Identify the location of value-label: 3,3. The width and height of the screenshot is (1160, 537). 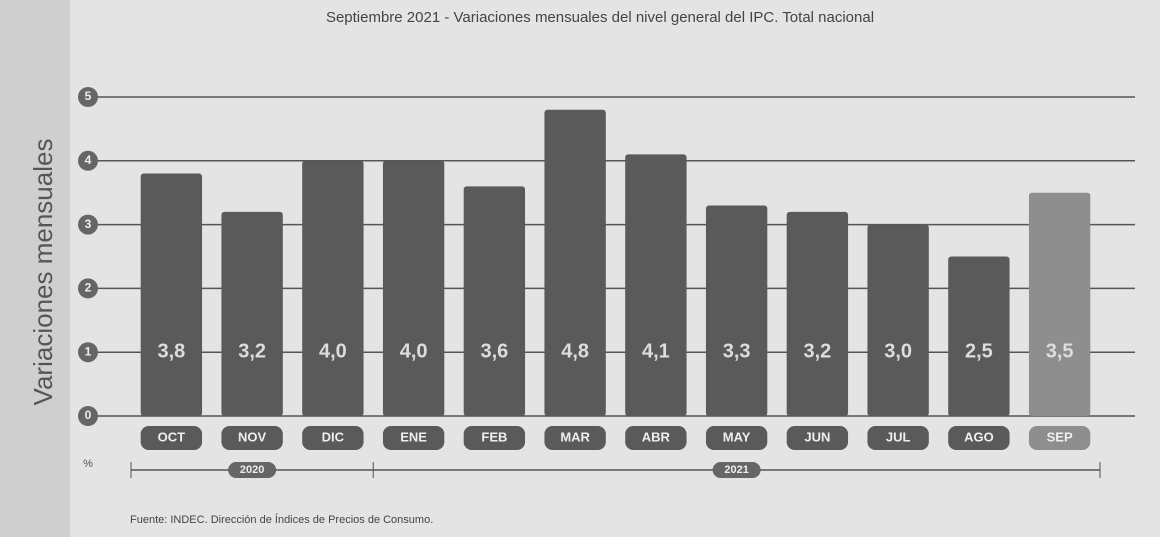
(737, 351).